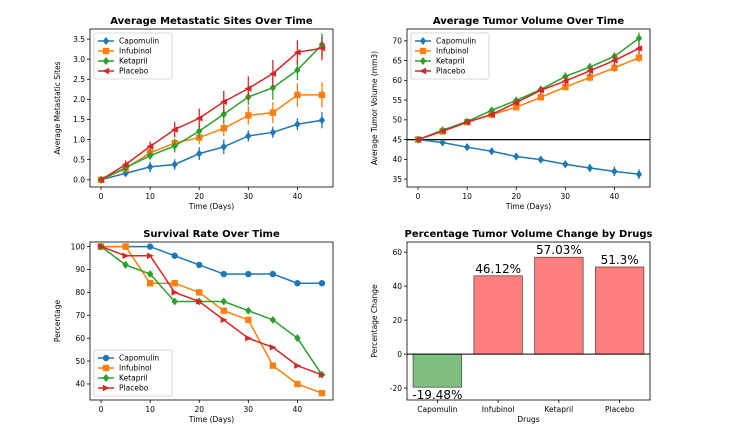 The width and height of the screenshot is (740, 434). What do you see at coordinates (528, 108) in the screenshot?
I see `plot-frame` at bounding box center [528, 108].